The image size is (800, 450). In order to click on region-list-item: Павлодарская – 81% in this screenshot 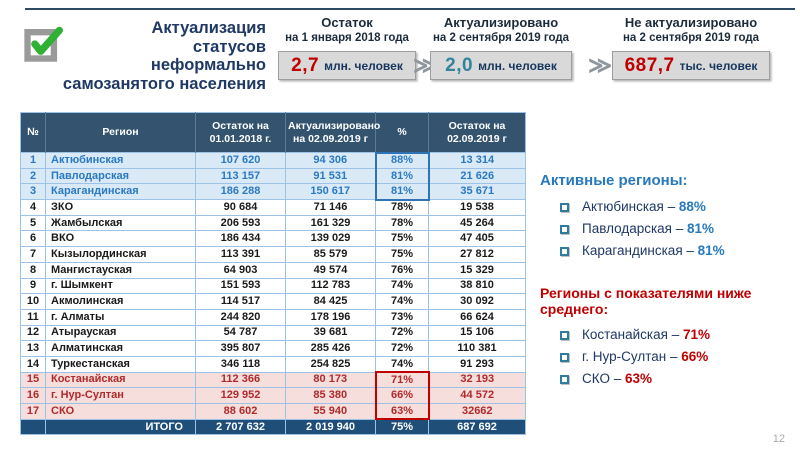, I will do `click(679, 229)`.